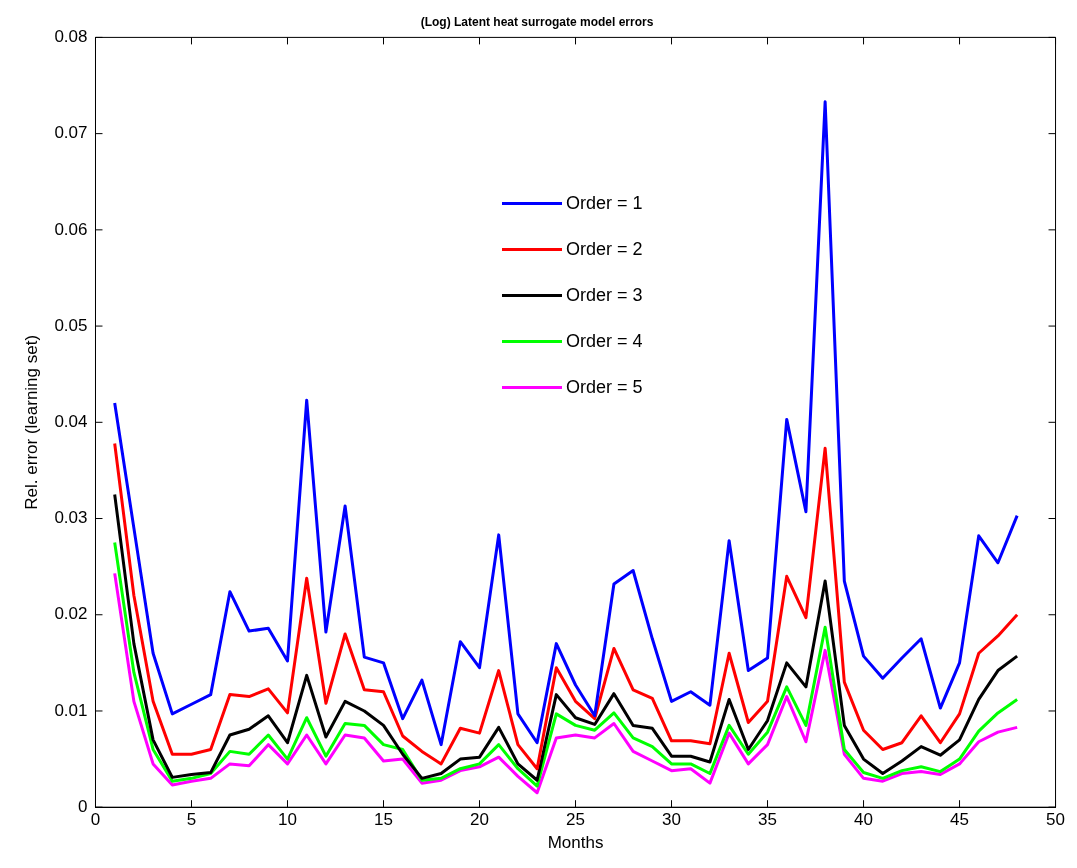 This screenshot has height=868, width=1077. Describe the element at coordinates (575, 843) in the screenshot. I see `x-axis-title: Months` at that location.